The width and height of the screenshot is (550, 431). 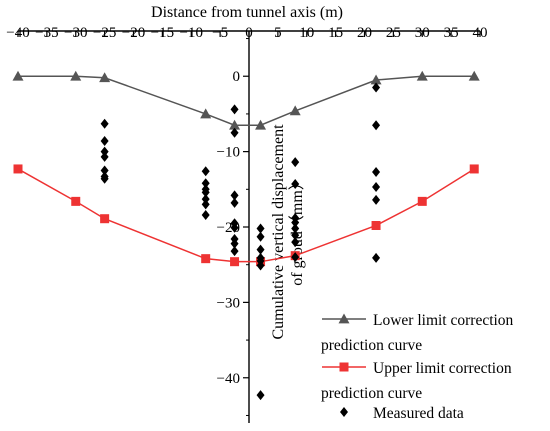 I want to click on legend-item-1: Lower limit correction prediction curve, so click(x=417, y=333).